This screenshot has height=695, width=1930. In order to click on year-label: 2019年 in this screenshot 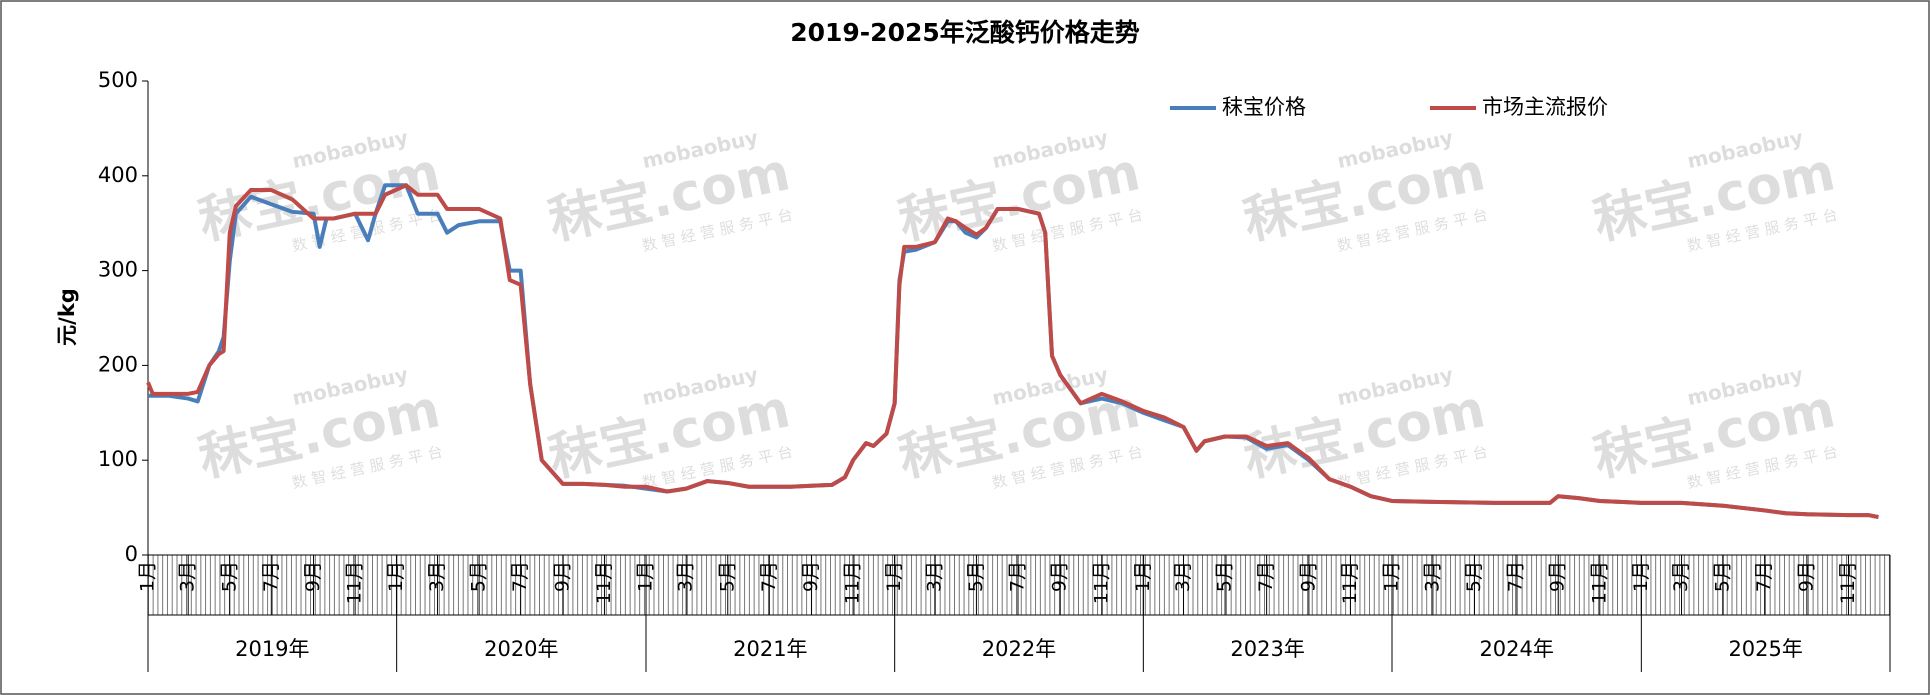, I will do `click(272, 649)`.